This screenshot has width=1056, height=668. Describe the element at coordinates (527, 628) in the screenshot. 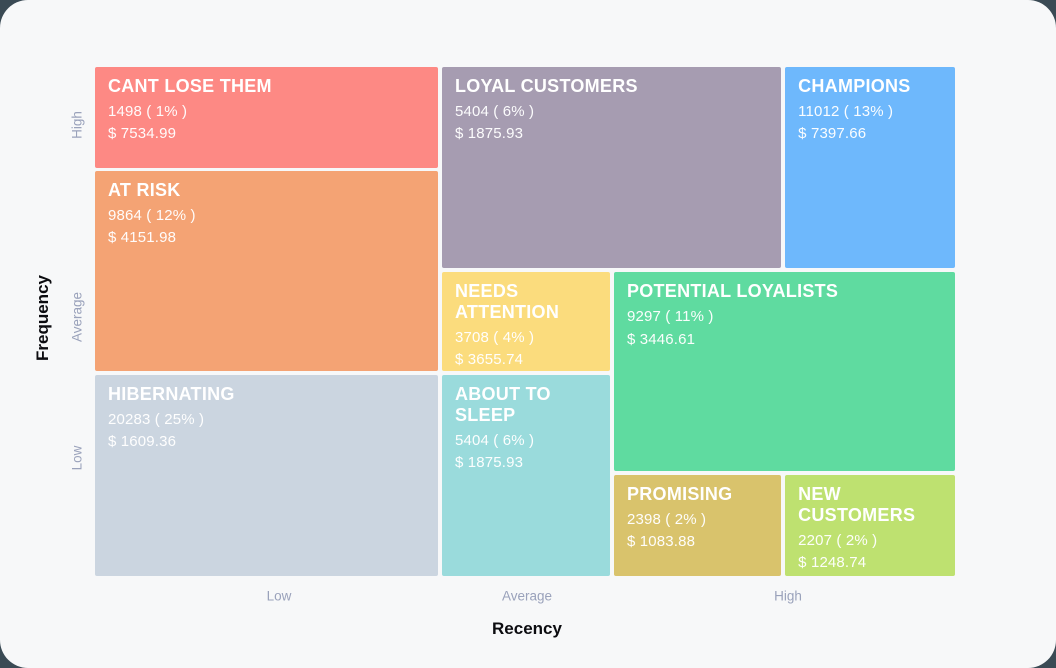

I see `x-axis-title: Recency` at that location.